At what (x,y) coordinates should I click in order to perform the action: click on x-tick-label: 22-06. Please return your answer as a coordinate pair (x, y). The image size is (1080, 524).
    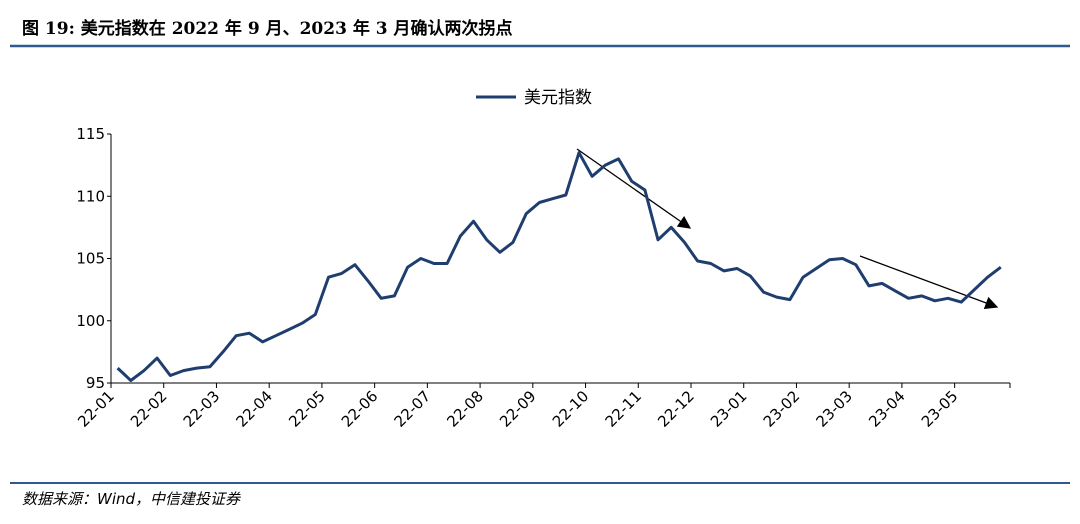
    Looking at the image, I should click on (360, 409).